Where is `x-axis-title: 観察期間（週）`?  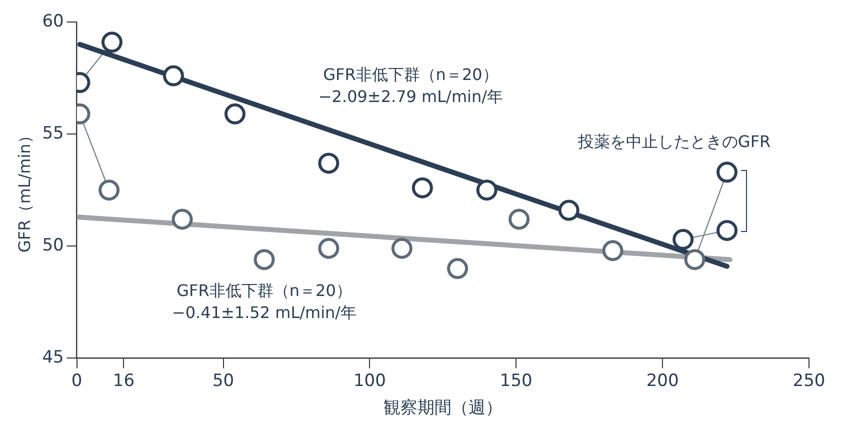 x-axis-title: 観察期間（週） is located at coordinates (442, 408).